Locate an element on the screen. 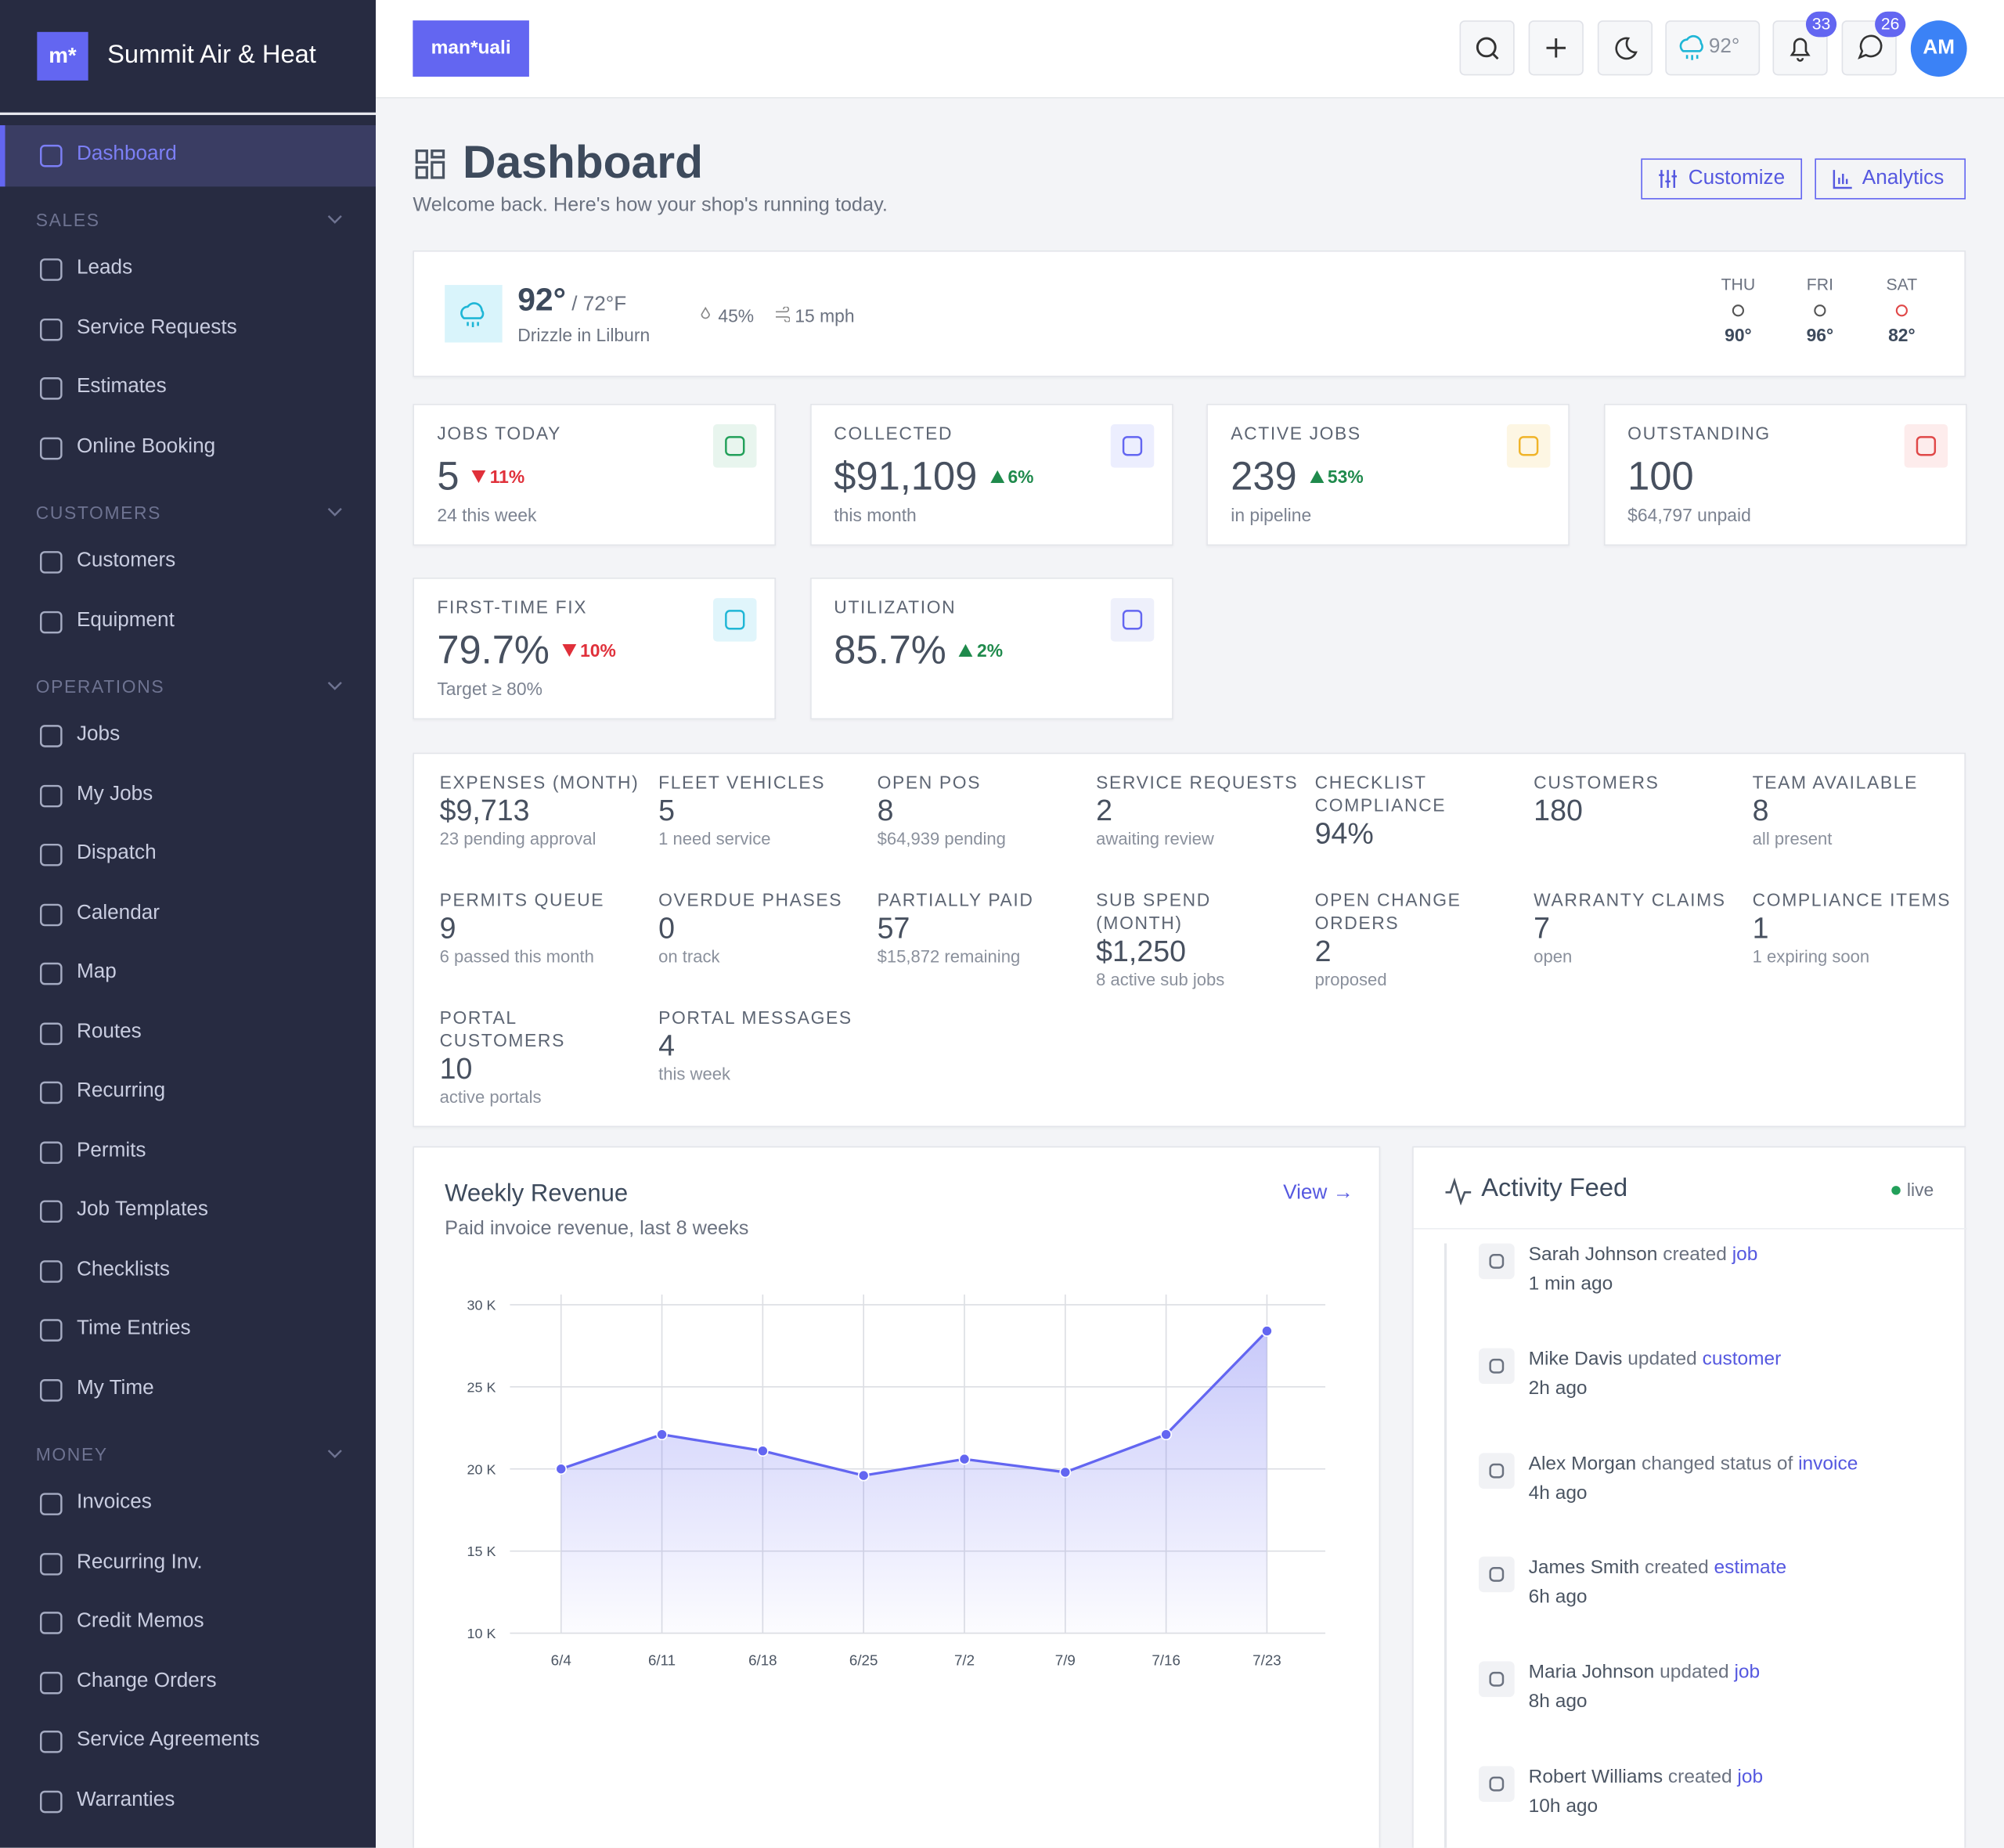  nav-label: Jobs is located at coordinates (98, 734).